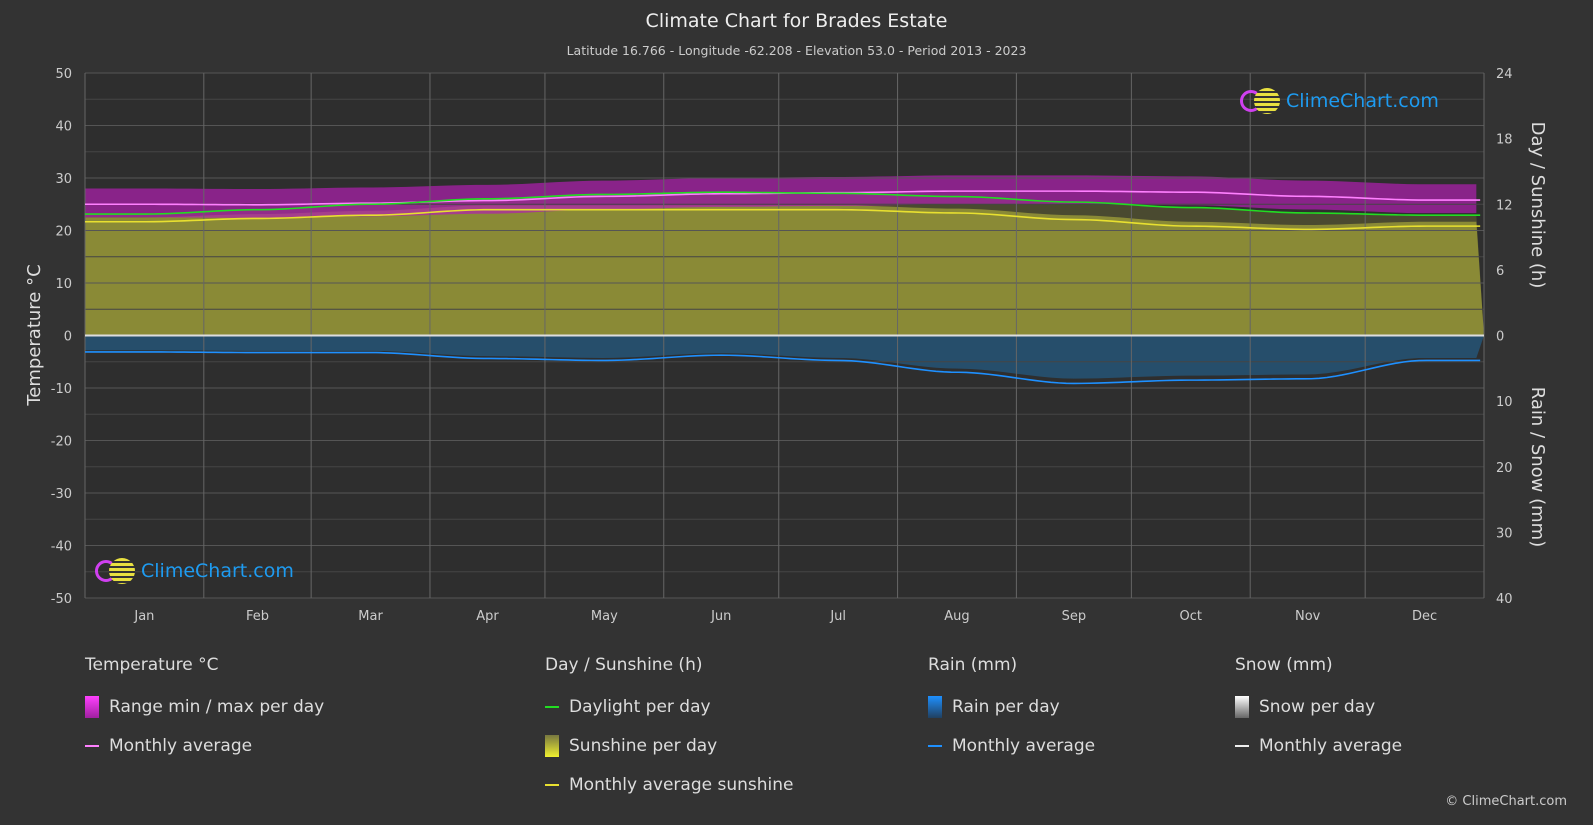 The width and height of the screenshot is (1593, 825). I want to click on right-tick-label: 12, so click(1504, 205).